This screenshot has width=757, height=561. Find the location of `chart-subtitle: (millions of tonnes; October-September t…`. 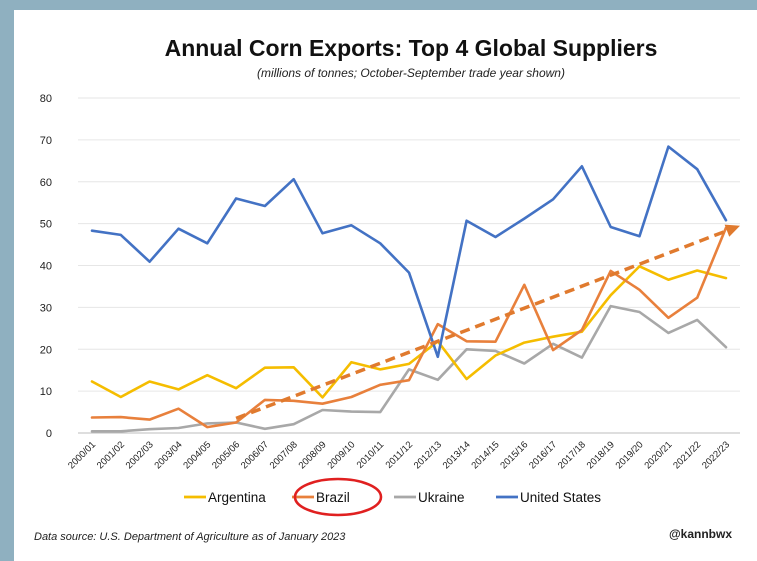

chart-subtitle: (millions of tonnes; October-September t… is located at coordinates (411, 73).